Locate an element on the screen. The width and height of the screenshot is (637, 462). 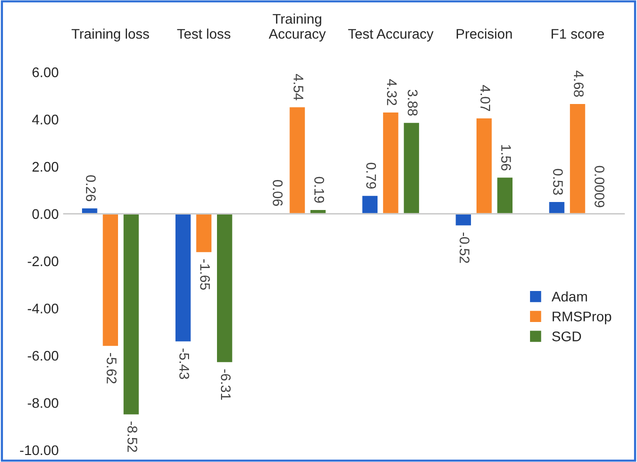
data-label: 4.07 is located at coordinates (485, 98).